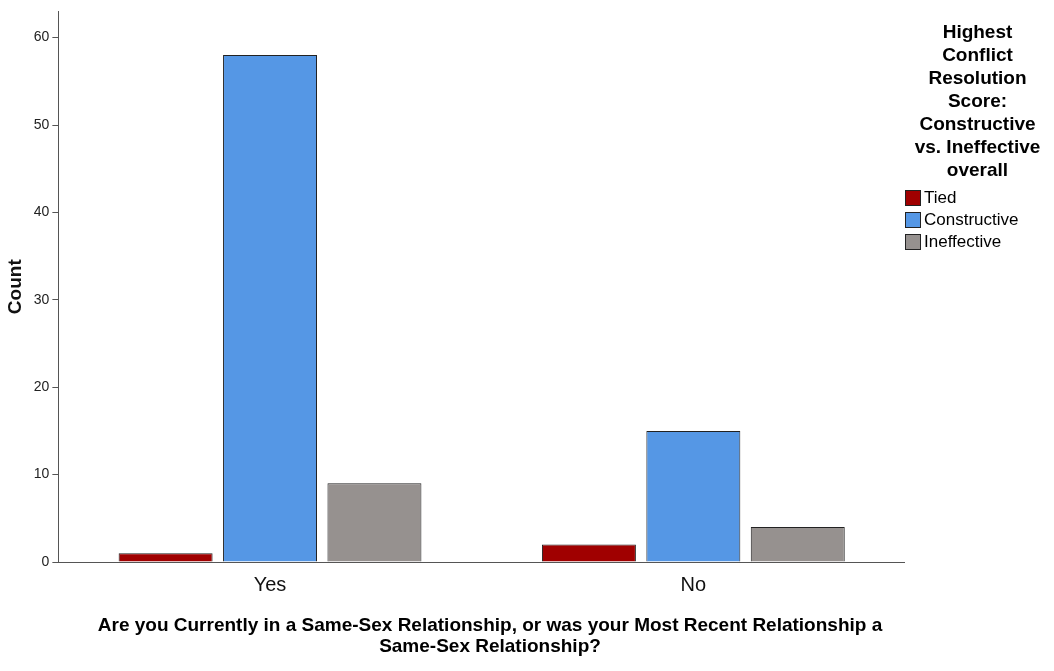  I want to click on y-tick-label: 60, so click(41, 36).